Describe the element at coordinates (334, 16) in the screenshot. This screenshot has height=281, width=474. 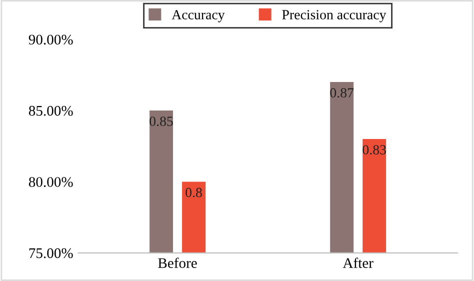
I see `legend-label: Precision accuracy` at that location.